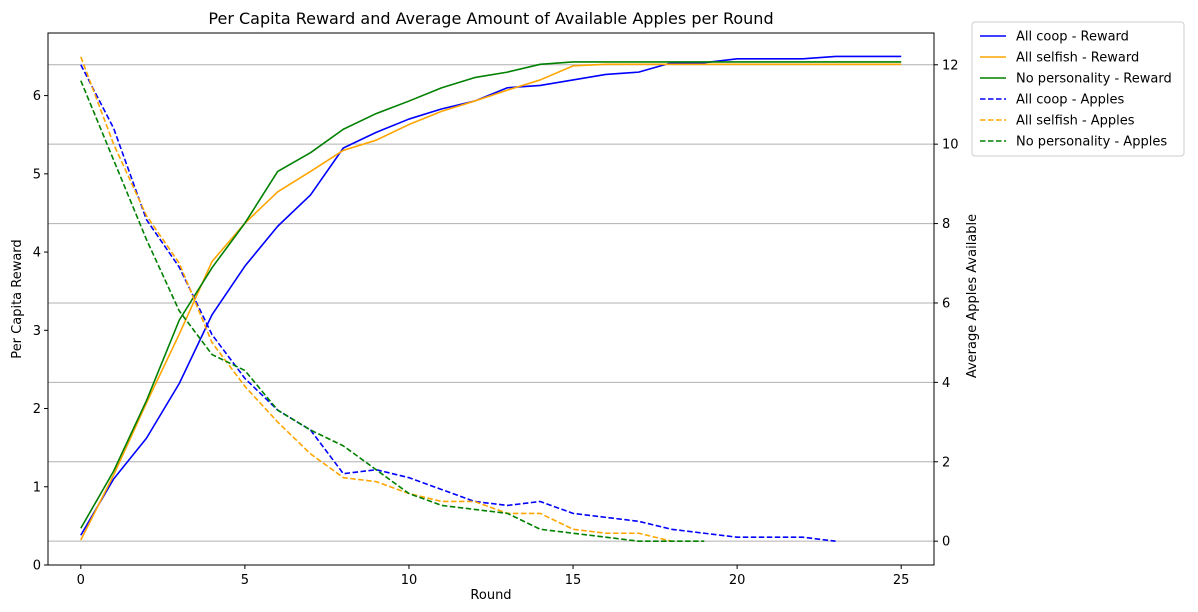  I want to click on y-axis-left-ticks: 0 1 2 3 4 5 6, so click(40, 331).